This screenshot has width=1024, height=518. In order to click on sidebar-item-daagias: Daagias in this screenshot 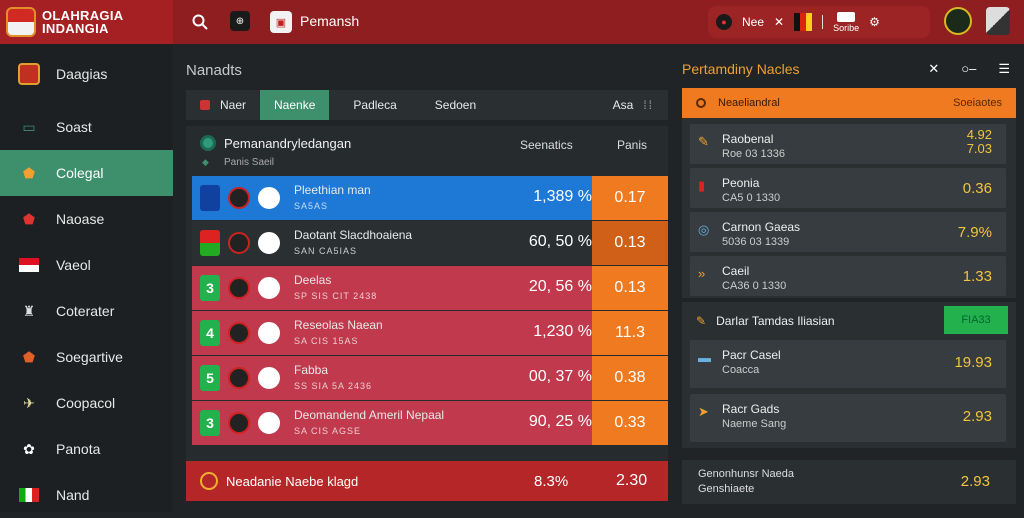, I will do `click(86, 74)`.